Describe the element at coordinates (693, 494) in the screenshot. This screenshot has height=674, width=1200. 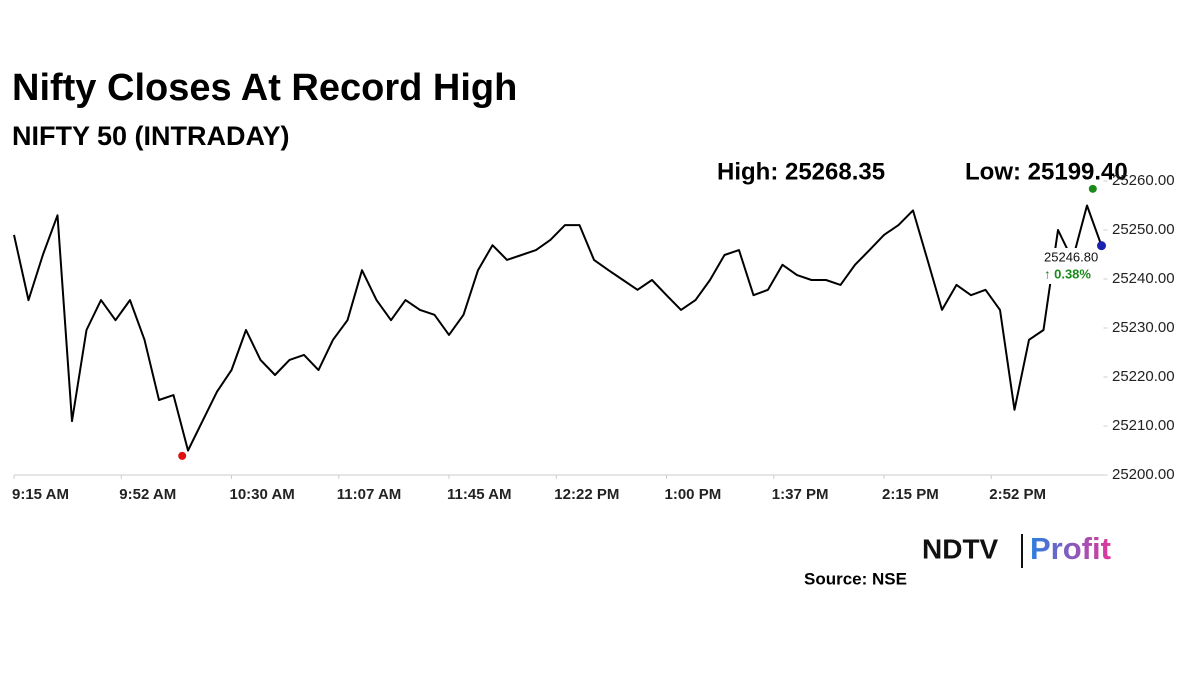
I see `x-tick-label: 1:00 PM` at that location.